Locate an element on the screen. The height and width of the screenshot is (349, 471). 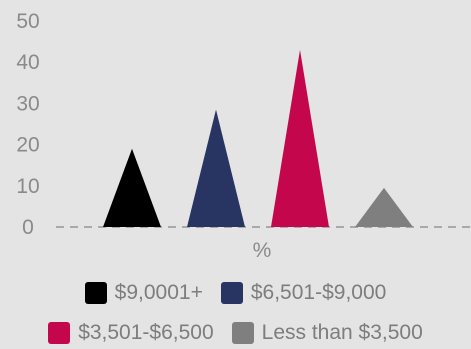
legend-item: $3,501-$6,500 is located at coordinates (131, 333).